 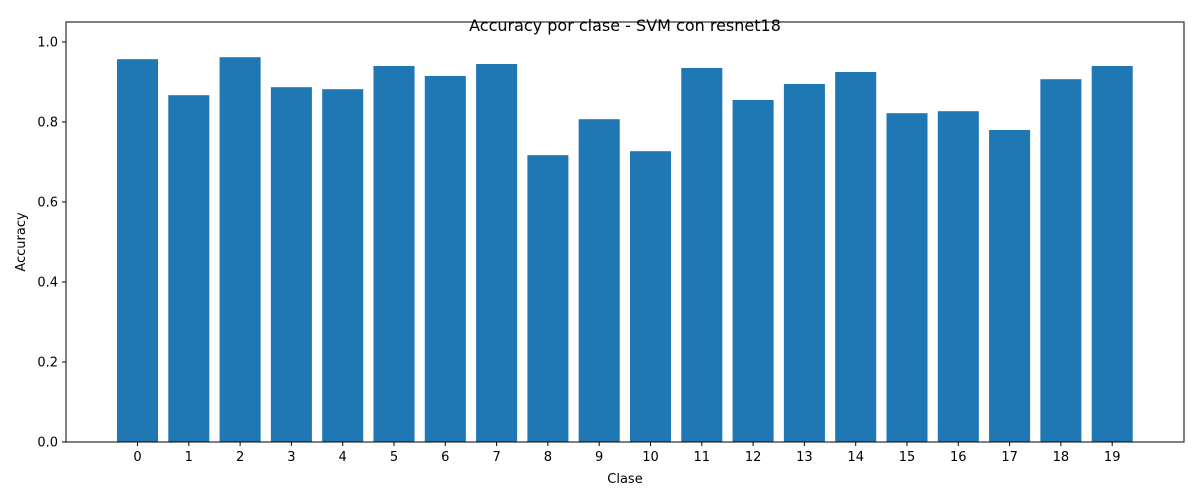 What do you see at coordinates (394, 457) in the screenshot?
I see `x-tick-label: 5` at bounding box center [394, 457].